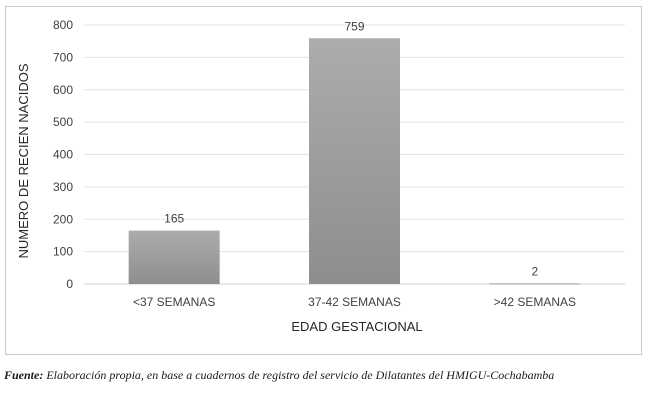 Image resolution: width=650 pixels, height=404 pixels. What do you see at coordinates (63, 25) in the screenshot?
I see `y-tick-label: 800` at bounding box center [63, 25].